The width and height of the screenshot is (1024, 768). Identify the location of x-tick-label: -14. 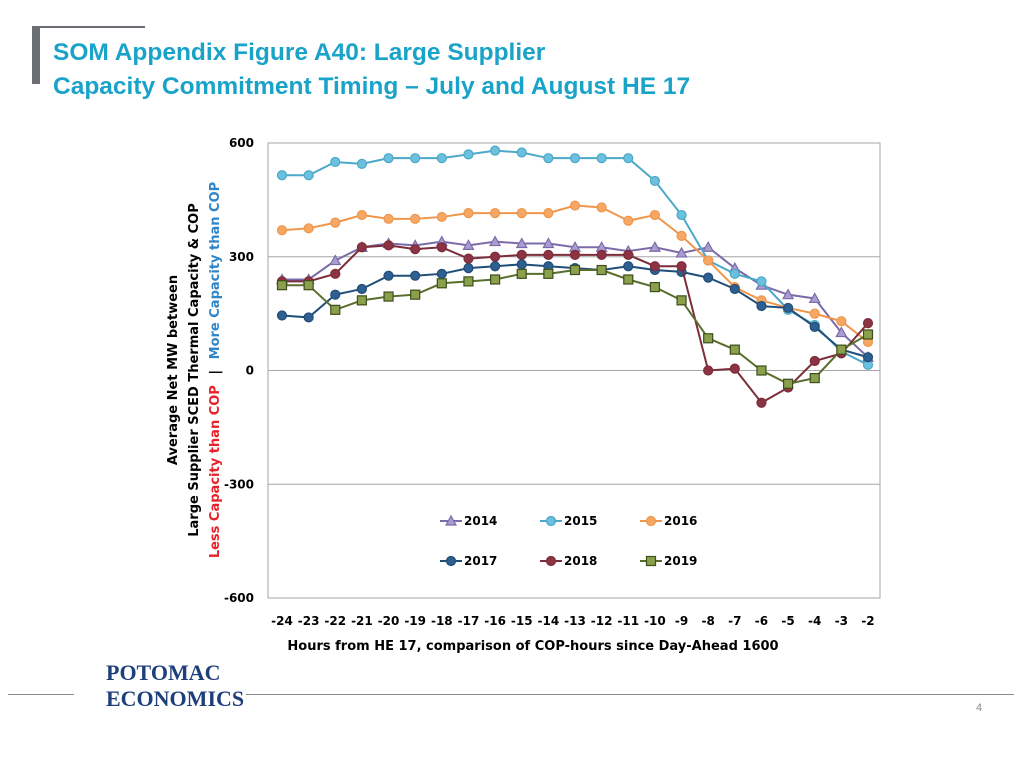
(549, 621).